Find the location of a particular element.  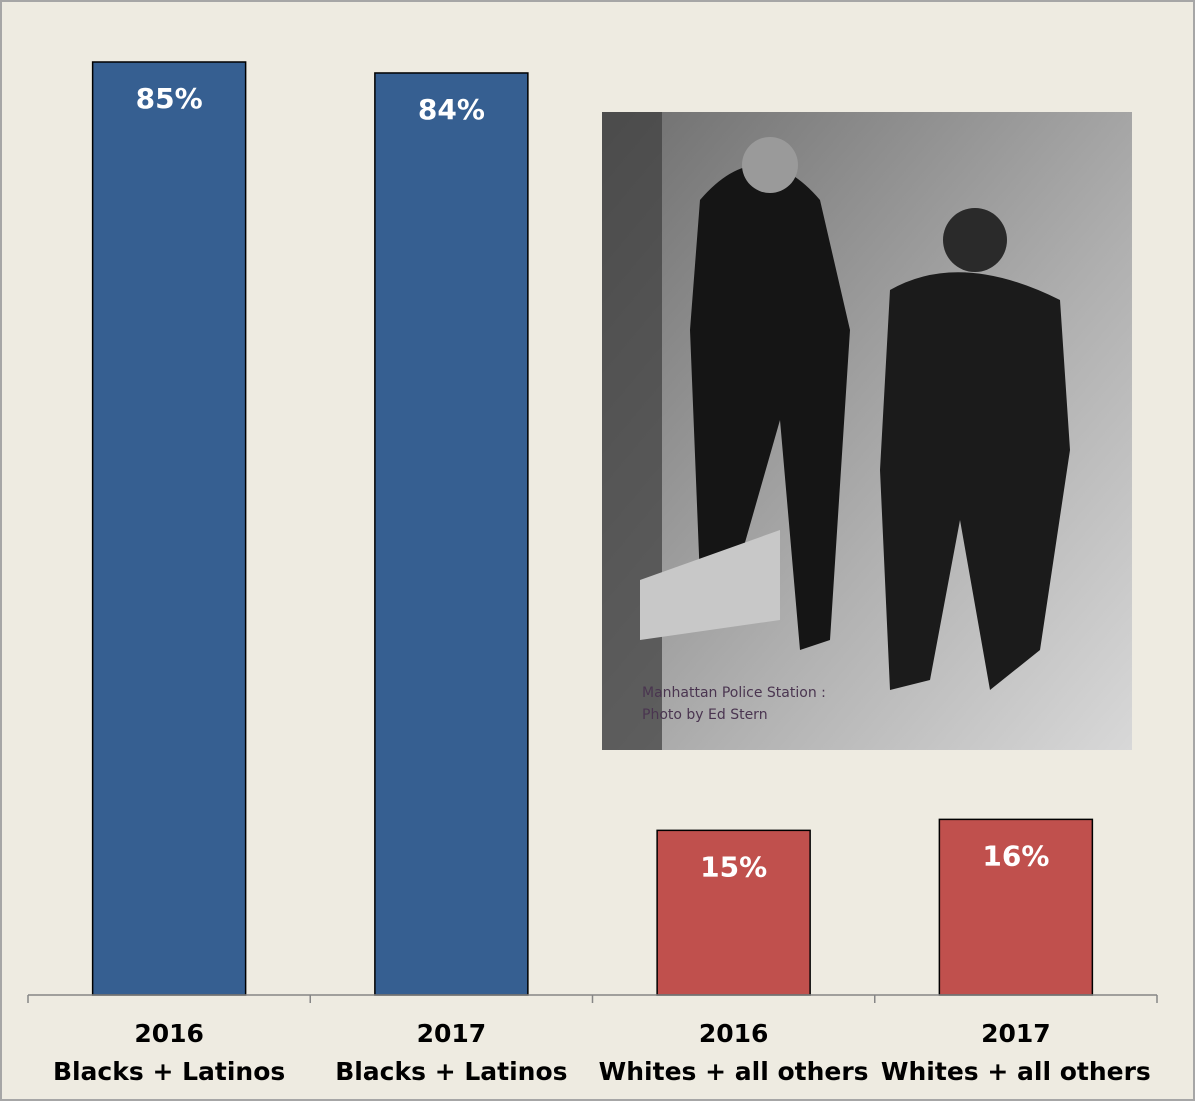

value-label: 84% is located at coordinates (451, 109).